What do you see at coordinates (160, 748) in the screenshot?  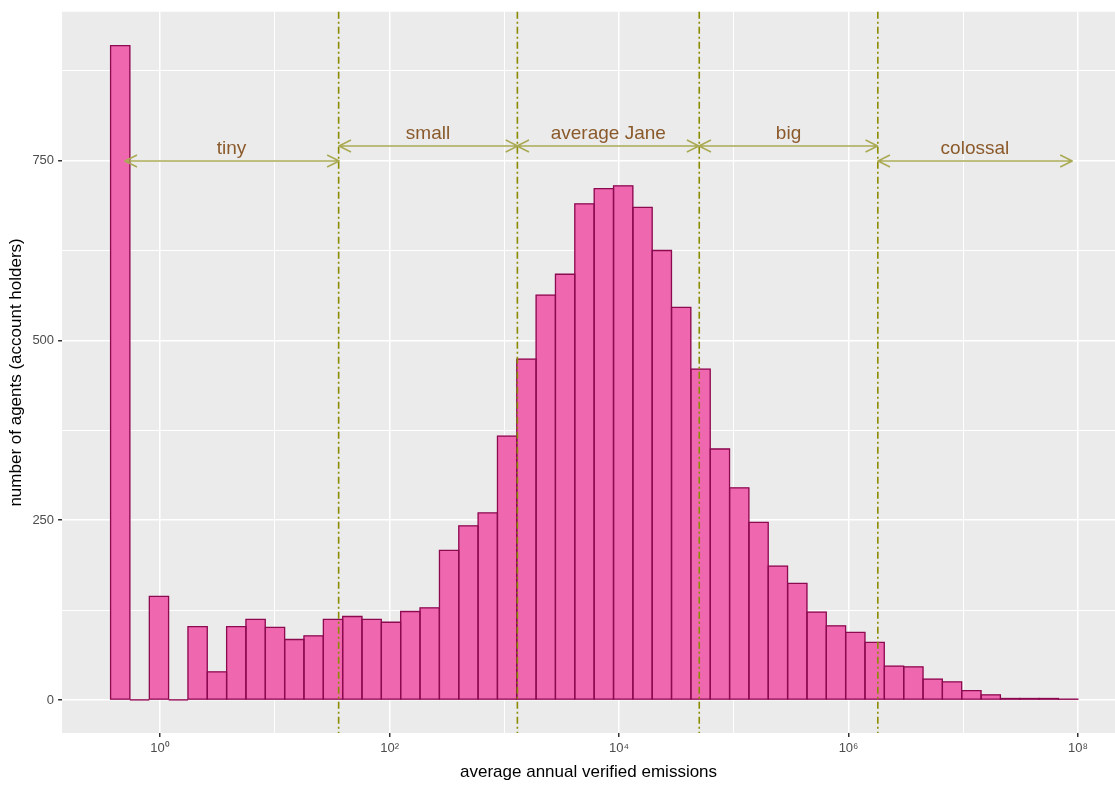 I see `x-tick-label: 10⁰` at bounding box center [160, 748].